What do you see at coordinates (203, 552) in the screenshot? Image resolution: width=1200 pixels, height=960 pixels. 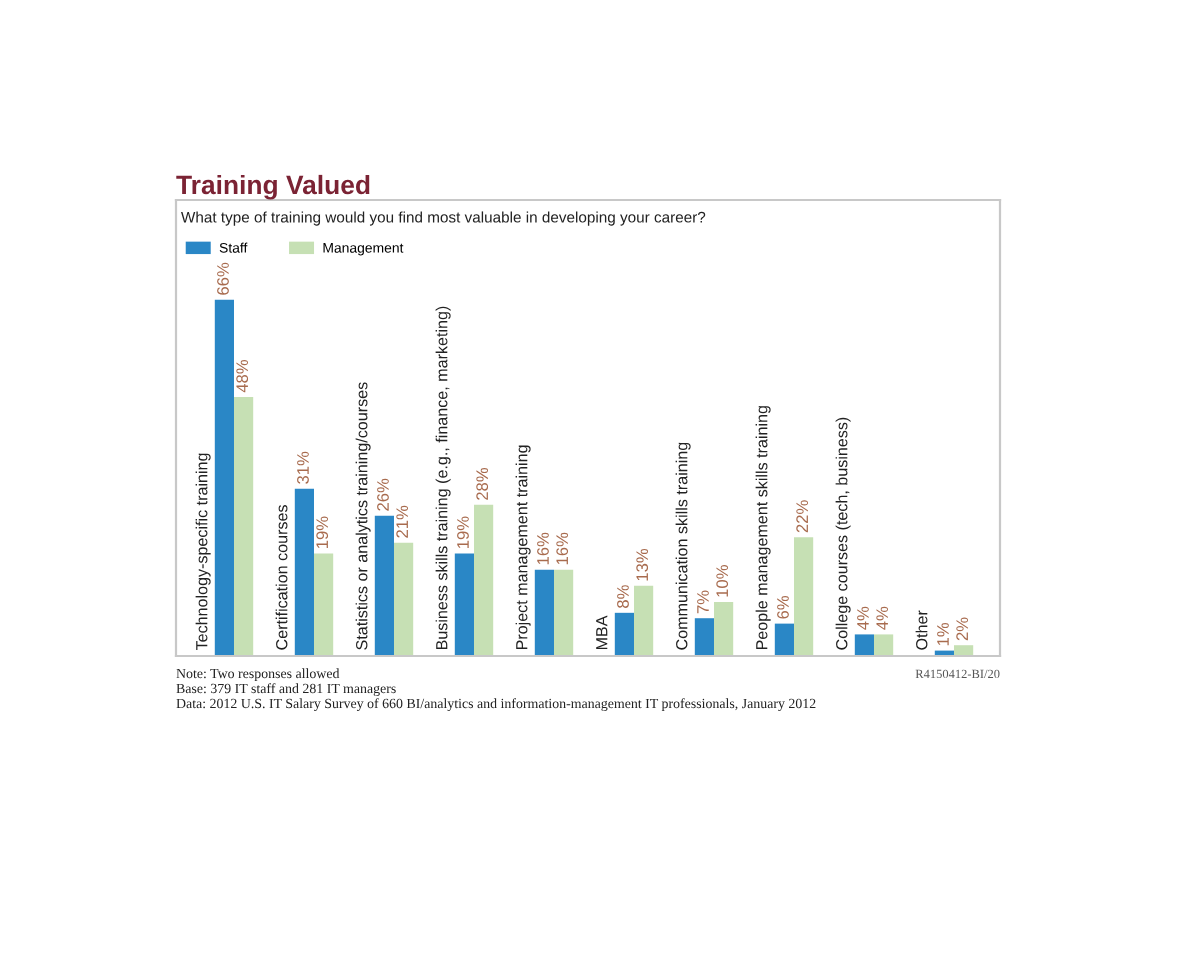 I see `x-tick-label: Technology-specific training` at bounding box center [203, 552].